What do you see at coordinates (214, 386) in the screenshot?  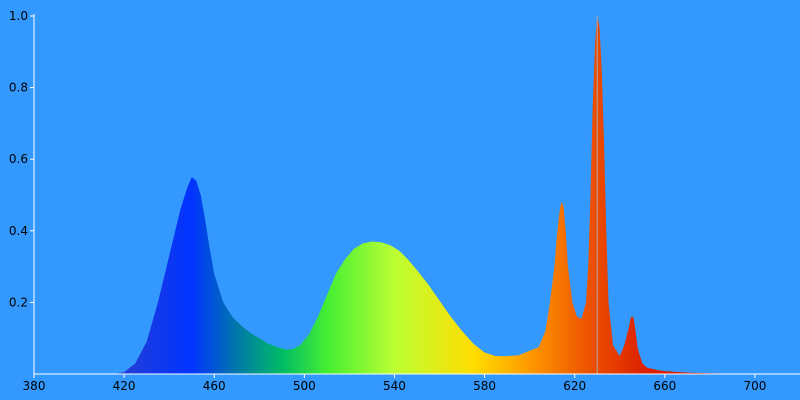 I see `x-tick-label: 460` at bounding box center [214, 386].